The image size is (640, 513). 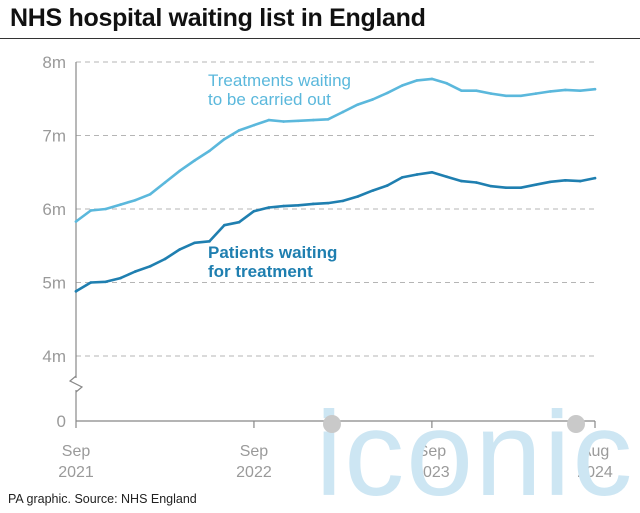 What do you see at coordinates (279, 80) in the screenshot?
I see `series-label: Treatments waiting` at bounding box center [279, 80].